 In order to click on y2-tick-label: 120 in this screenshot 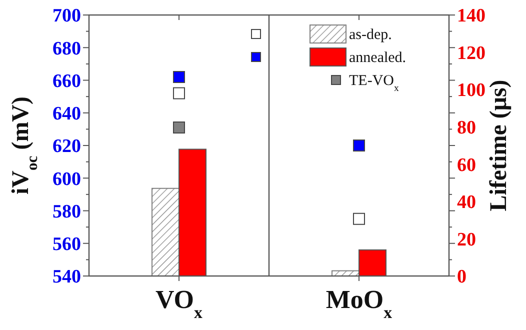, I will do `click(471, 53)`.